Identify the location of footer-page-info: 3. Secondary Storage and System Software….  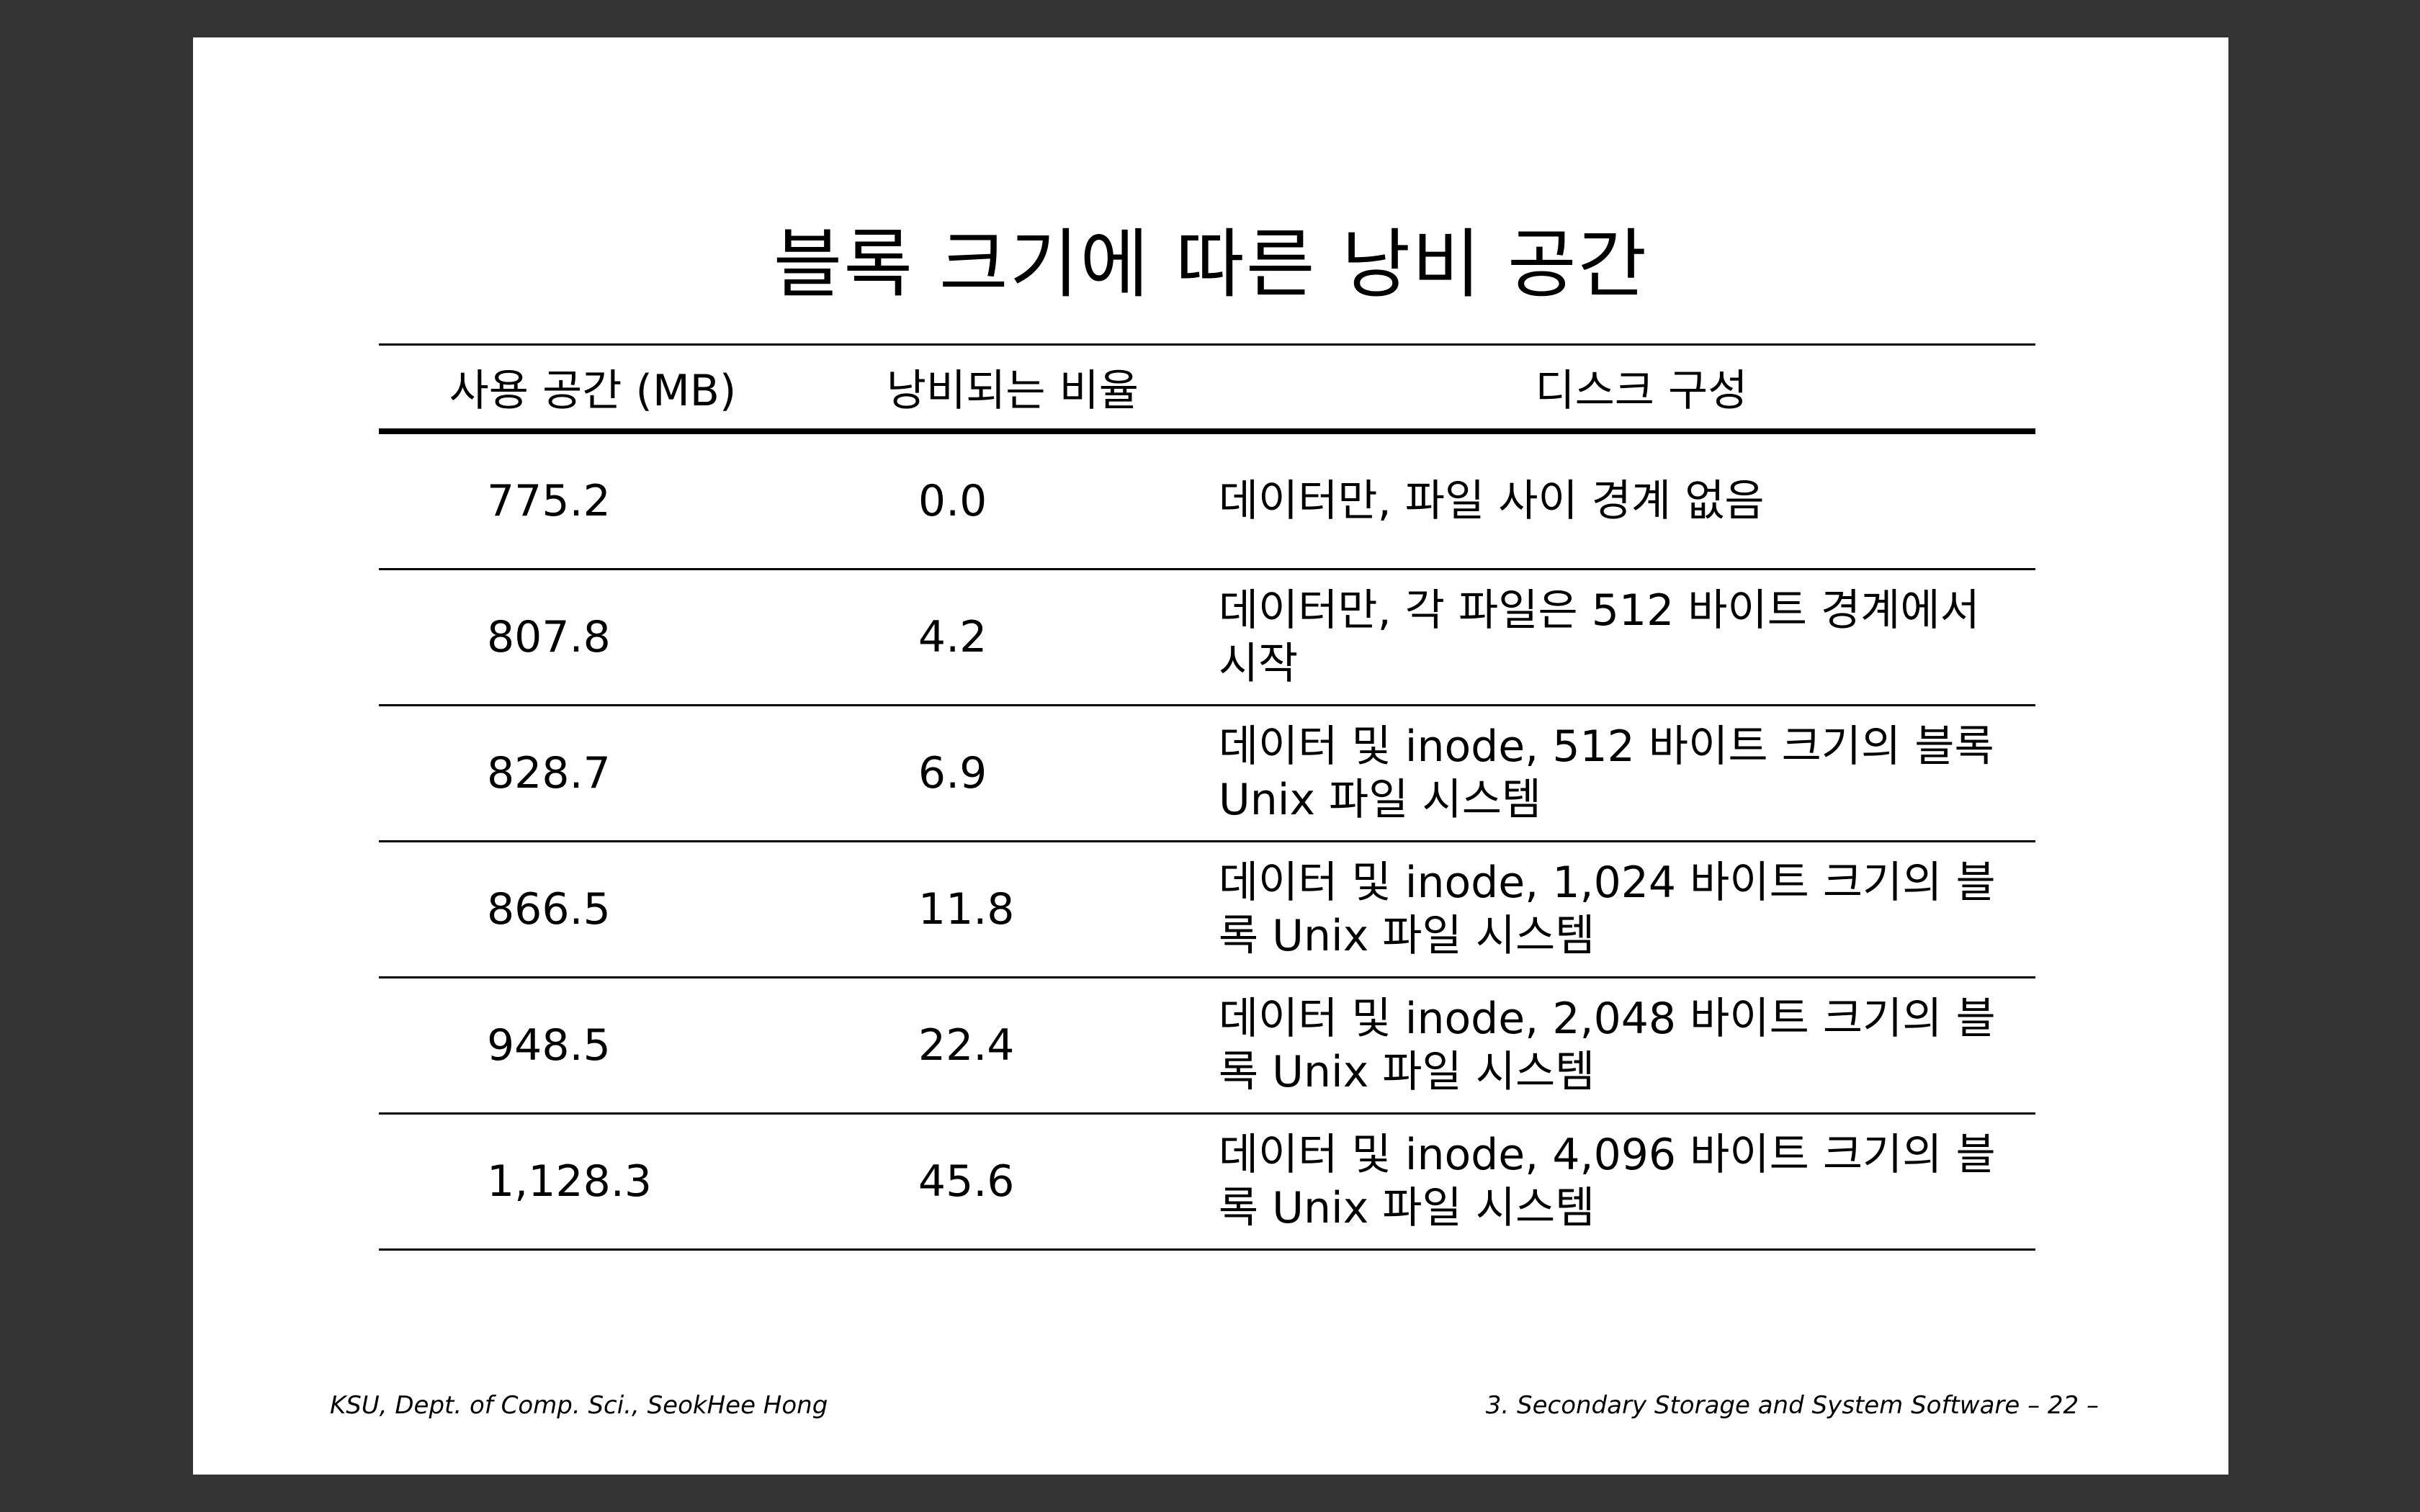
(1792, 1405).